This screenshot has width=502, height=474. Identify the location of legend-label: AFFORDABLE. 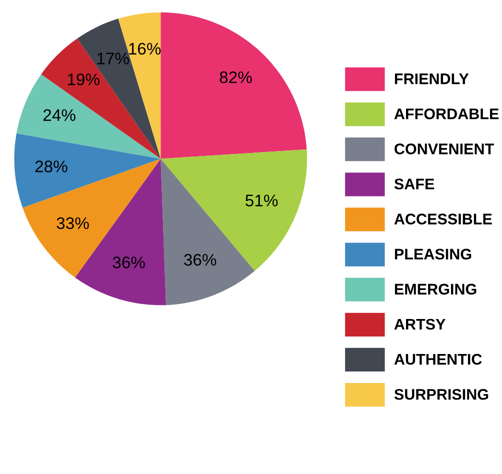
(446, 114).